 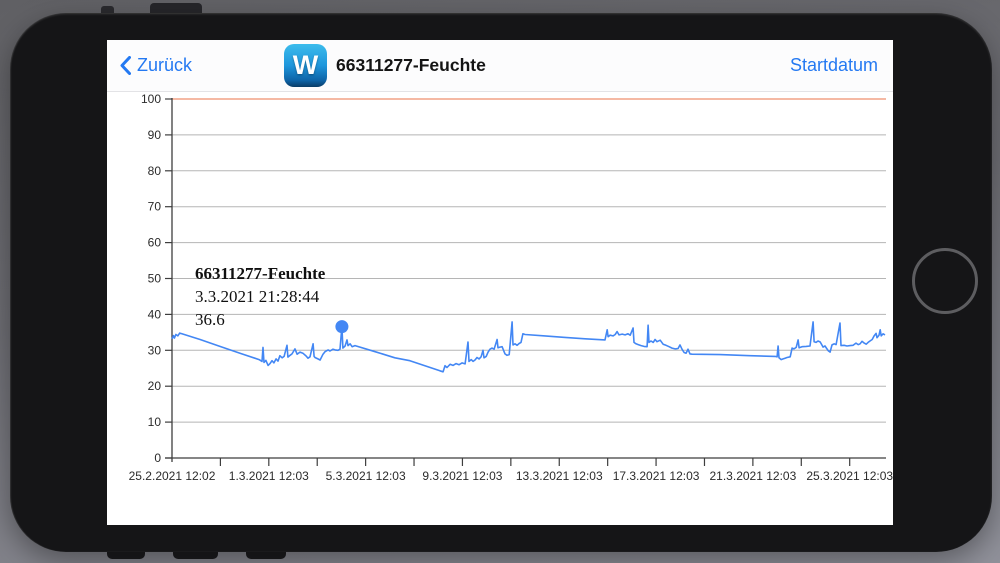 I want to click on svg-text: 100, so click(x=151, y=99).